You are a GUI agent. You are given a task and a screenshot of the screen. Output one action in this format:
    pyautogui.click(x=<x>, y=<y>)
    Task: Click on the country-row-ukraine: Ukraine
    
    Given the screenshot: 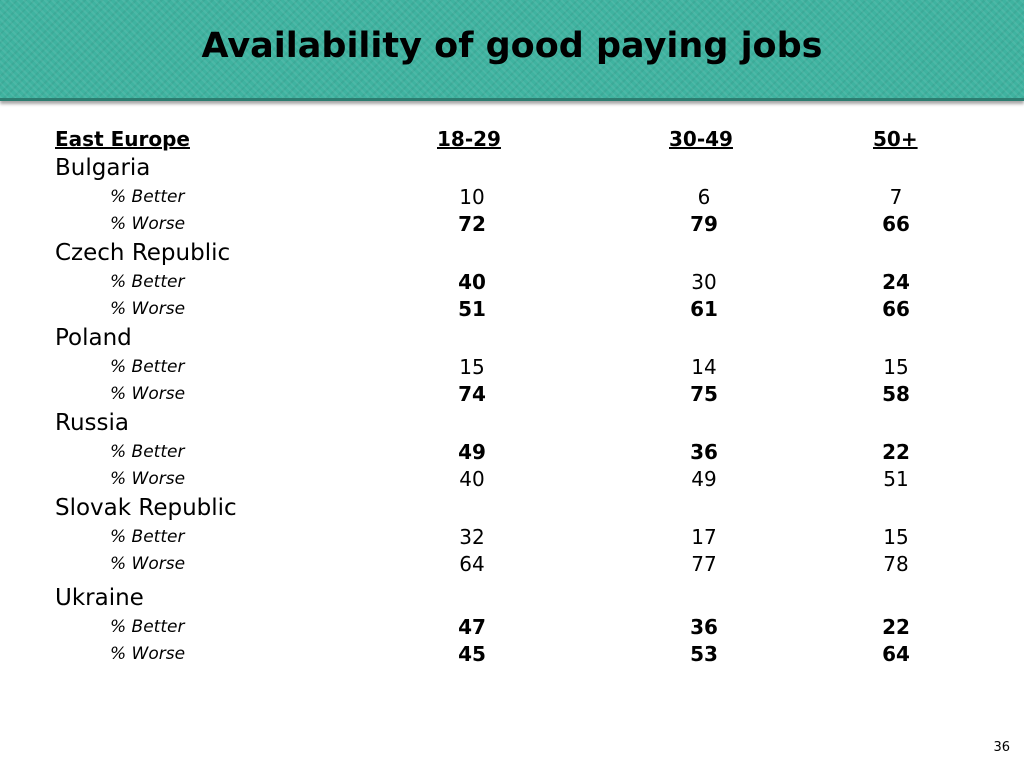 What is the action you would take?
    pyautogui.click(x=512, y=598)
    